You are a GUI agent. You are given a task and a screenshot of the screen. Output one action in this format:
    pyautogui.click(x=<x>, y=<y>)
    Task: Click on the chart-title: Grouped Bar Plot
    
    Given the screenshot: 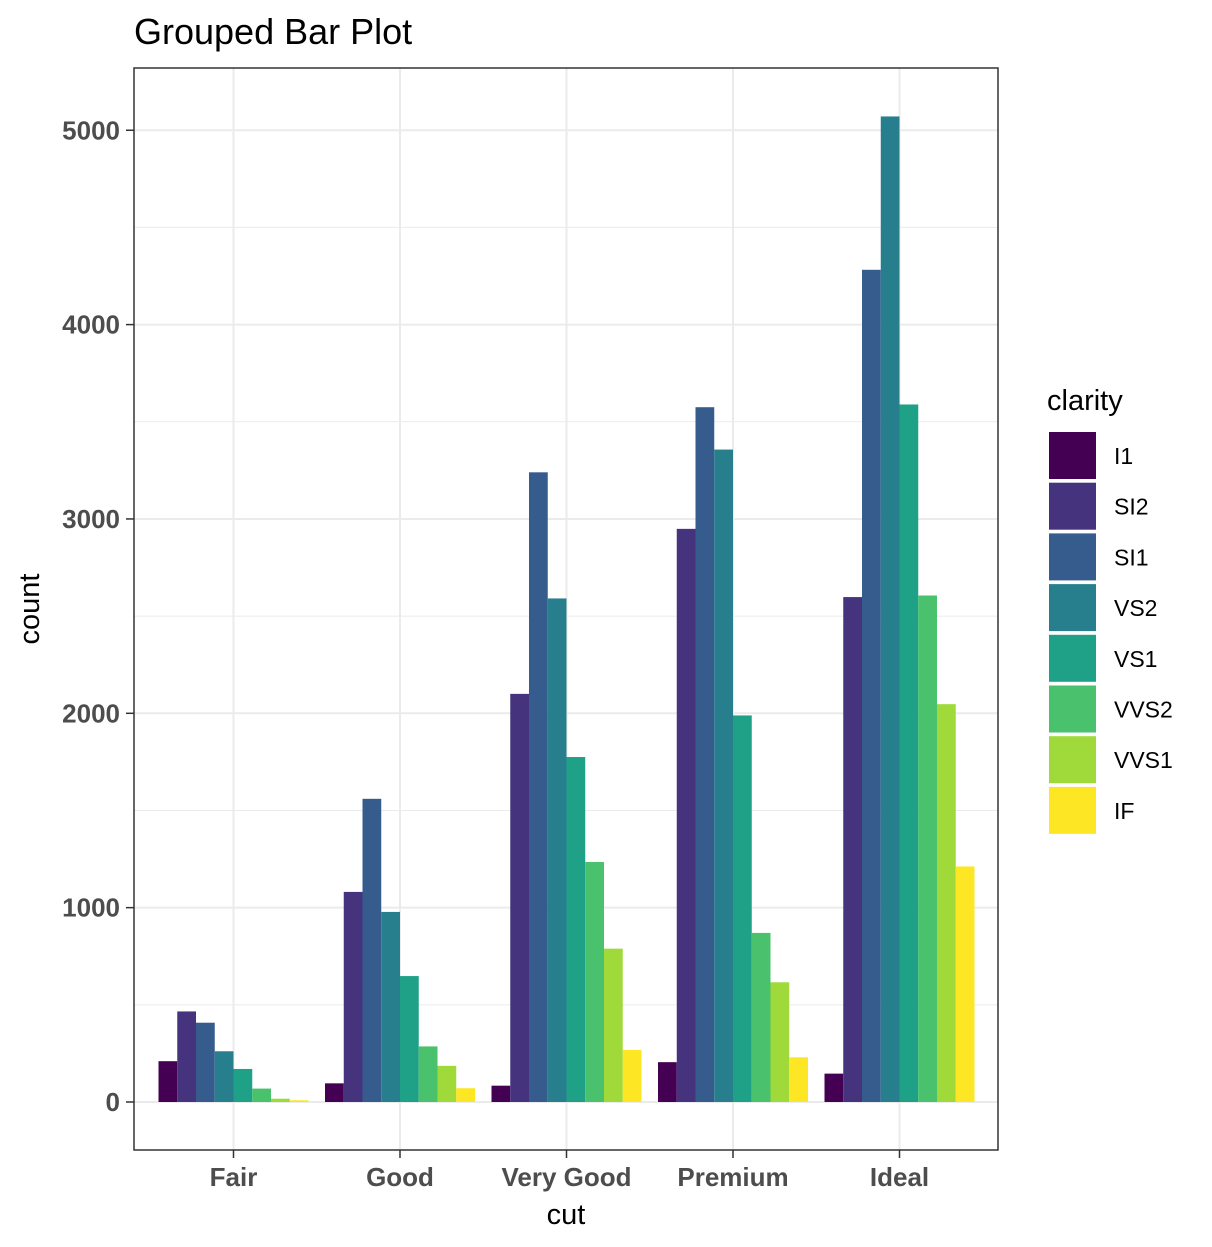 What is the action you would take?
    pyautogui.click(x=273, y=31)
    